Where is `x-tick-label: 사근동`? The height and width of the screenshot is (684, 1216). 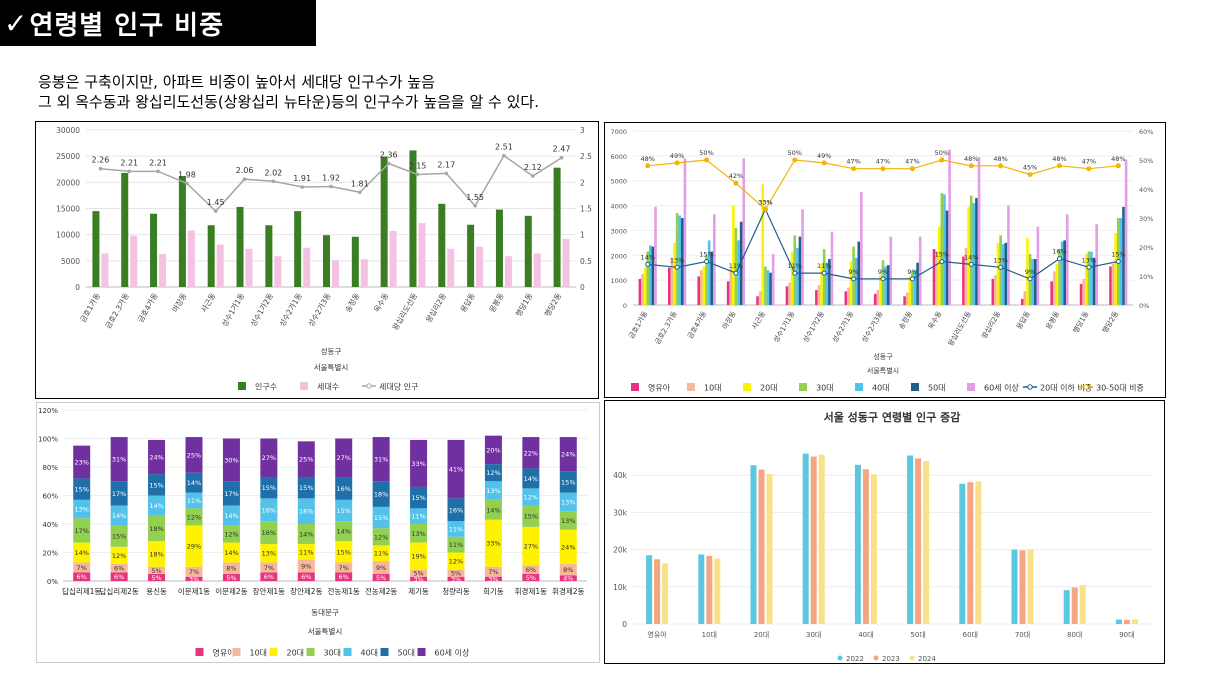
x-tick-label: 사근동 is located at coordinates (759, 320).